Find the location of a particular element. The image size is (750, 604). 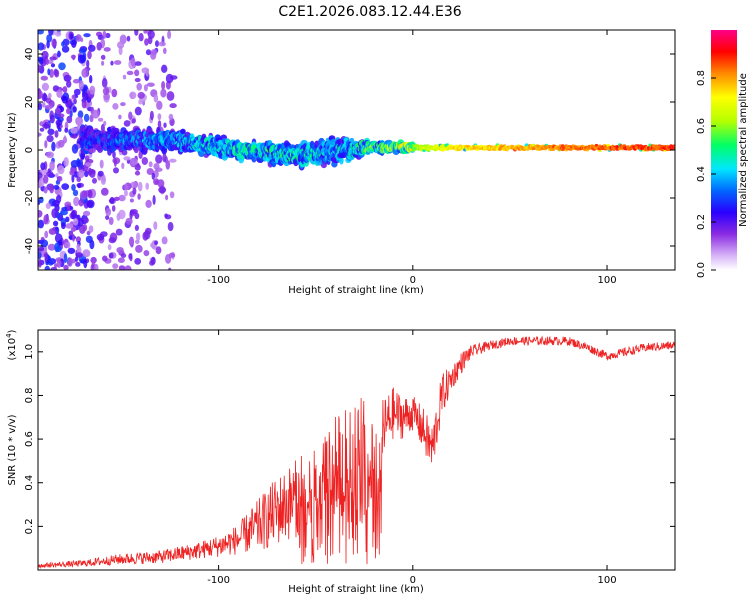

x-tick-label: -100 is located at coordinates (218, 280).